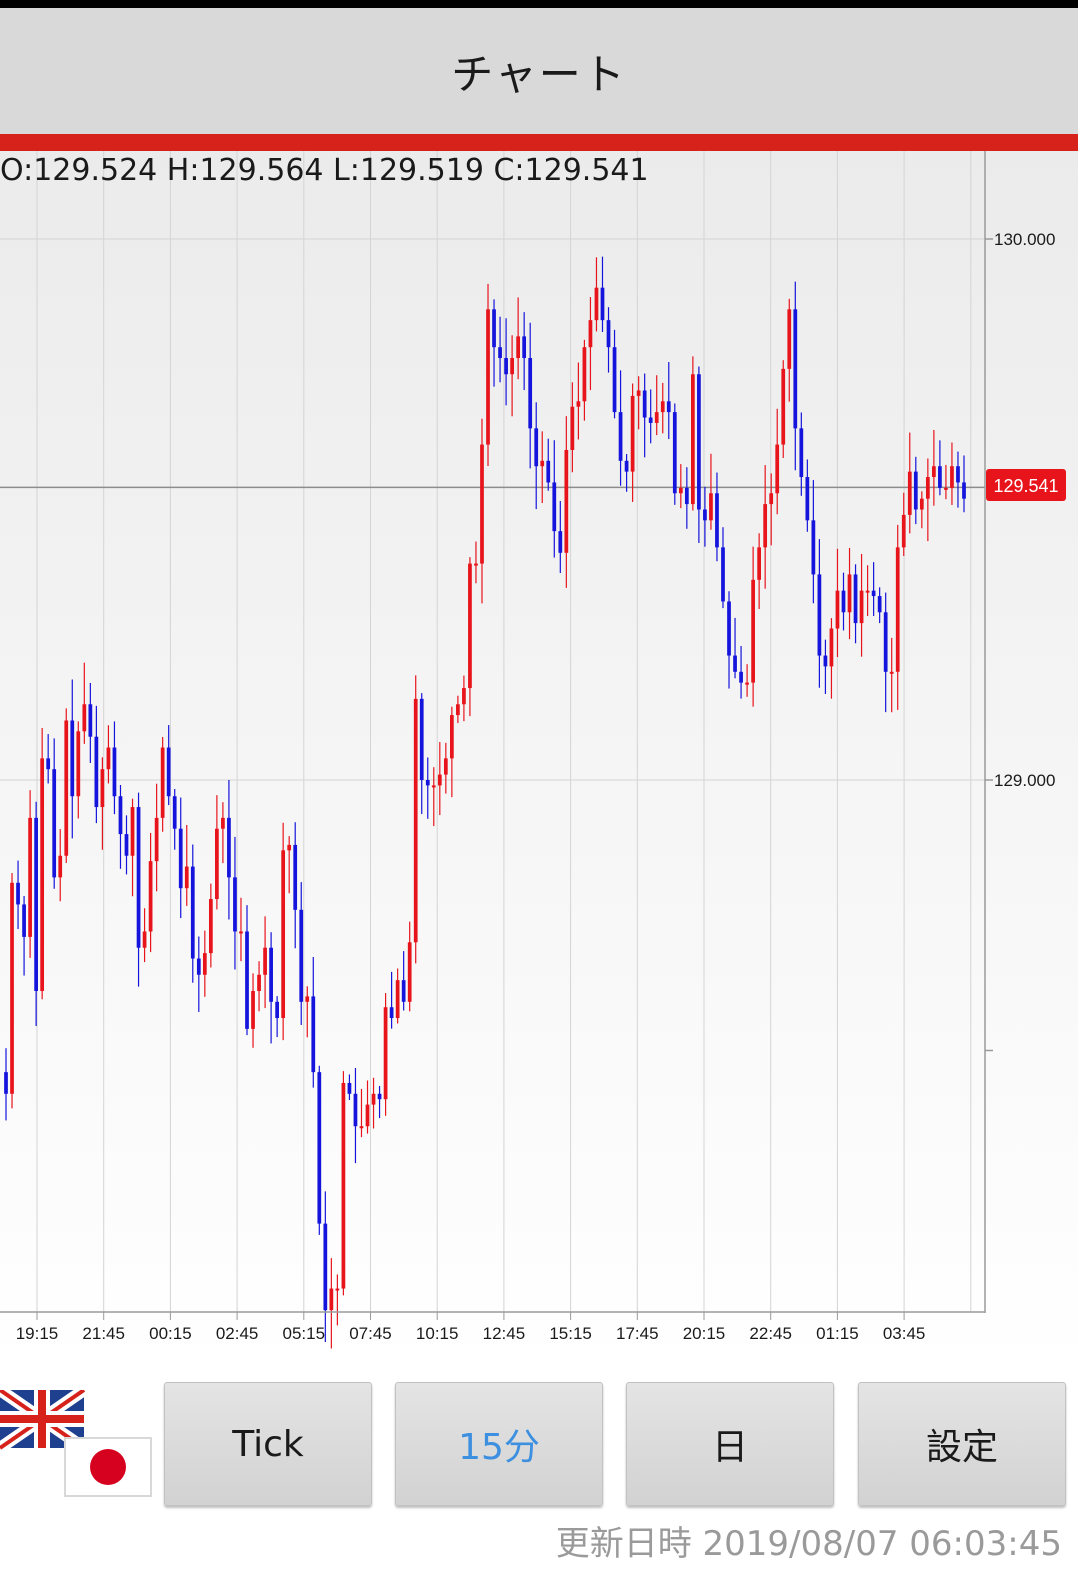  What do you see at coordinates (623, 1544) in the screenshot?
I see `last-updated-label: 更新日時` at bounding box center [623, 1544].